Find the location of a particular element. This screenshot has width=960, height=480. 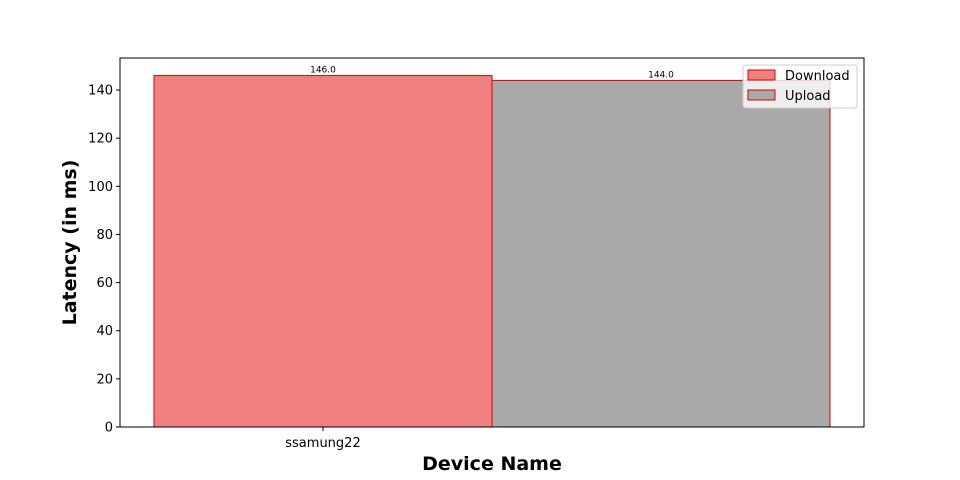

y-tick-label: 100 is located at coordinates (100, 187).